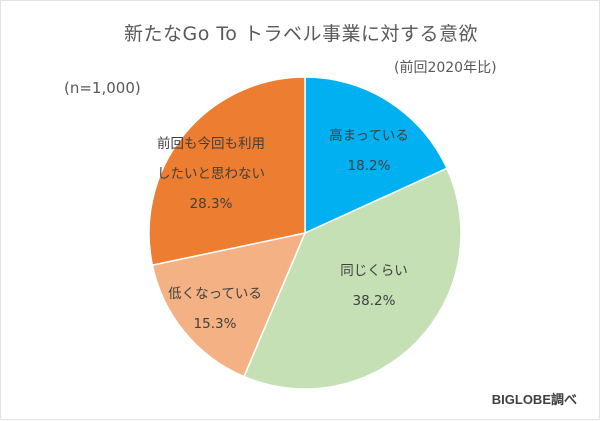 The height and width of the screenshot is (421, 600). Describe the element at coordinates (534, 399) in the screenshot. I see `source-credit: BIGLOBE調べ` at that location.